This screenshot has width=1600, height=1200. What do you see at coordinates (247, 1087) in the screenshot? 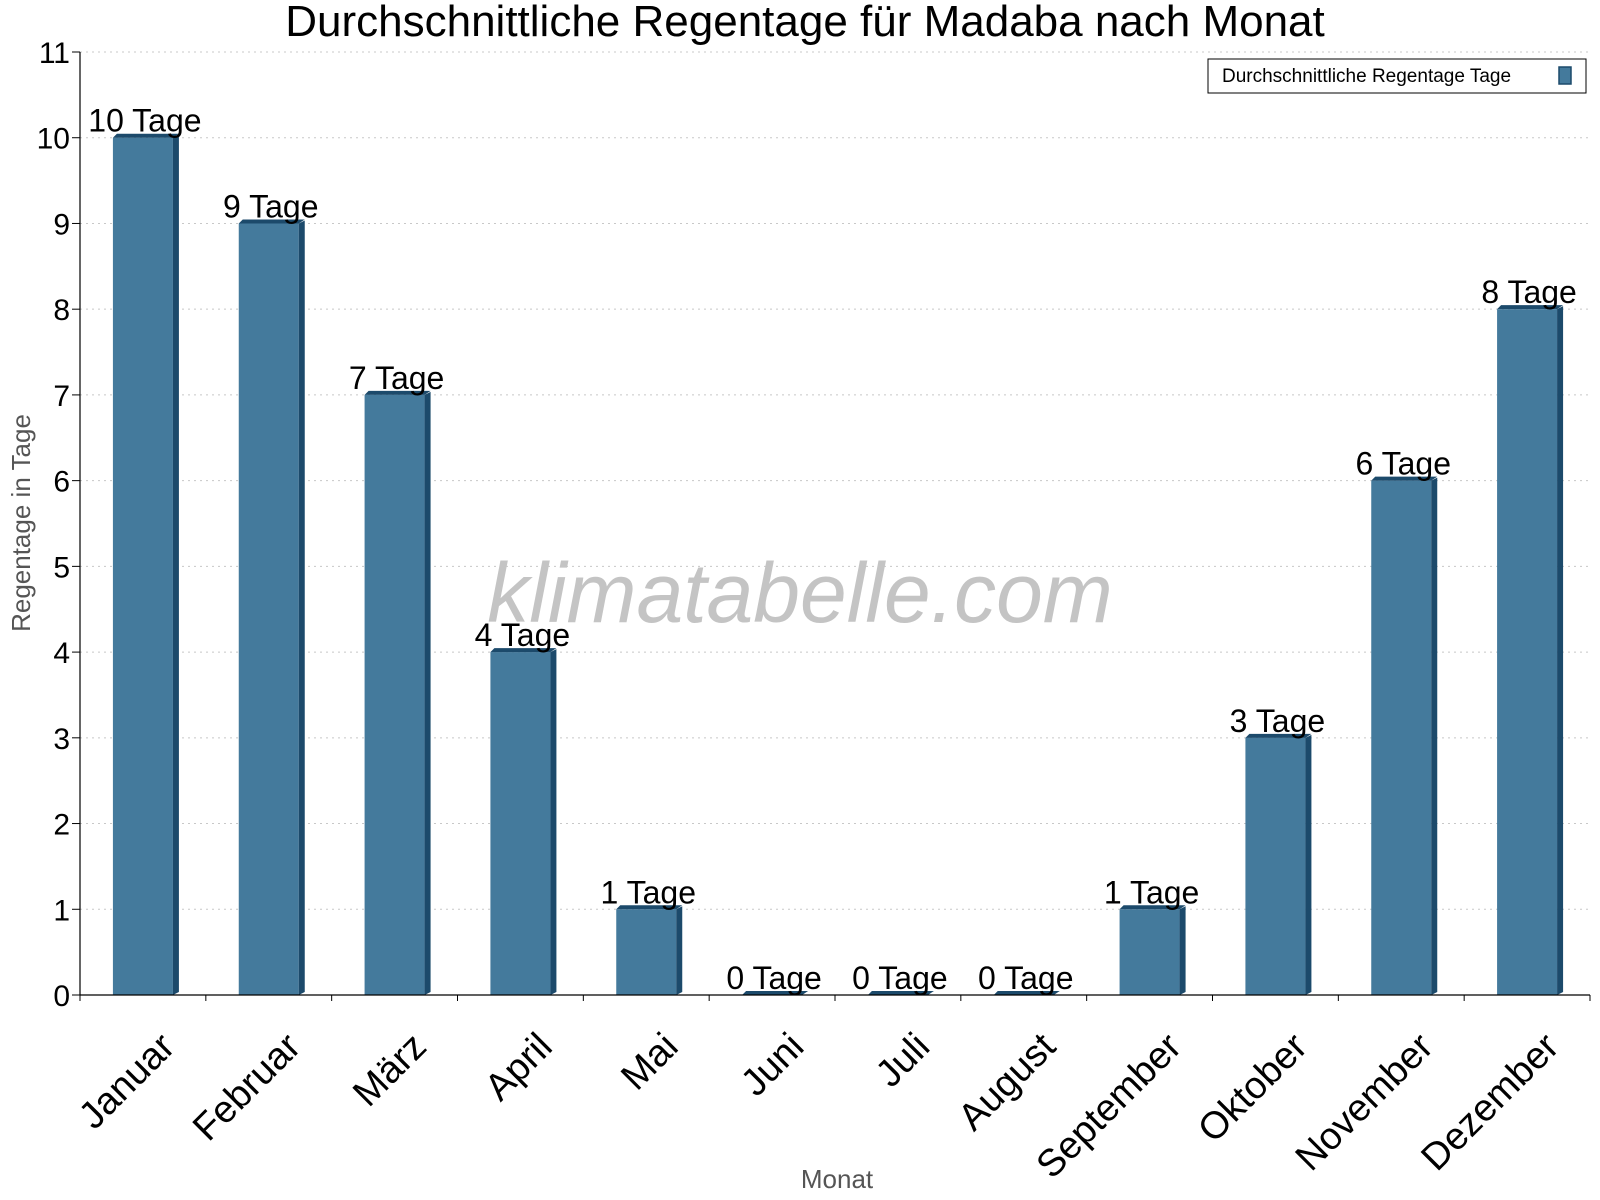
I see `x-tick-label: Februar` at bounding box center [247, 1087].